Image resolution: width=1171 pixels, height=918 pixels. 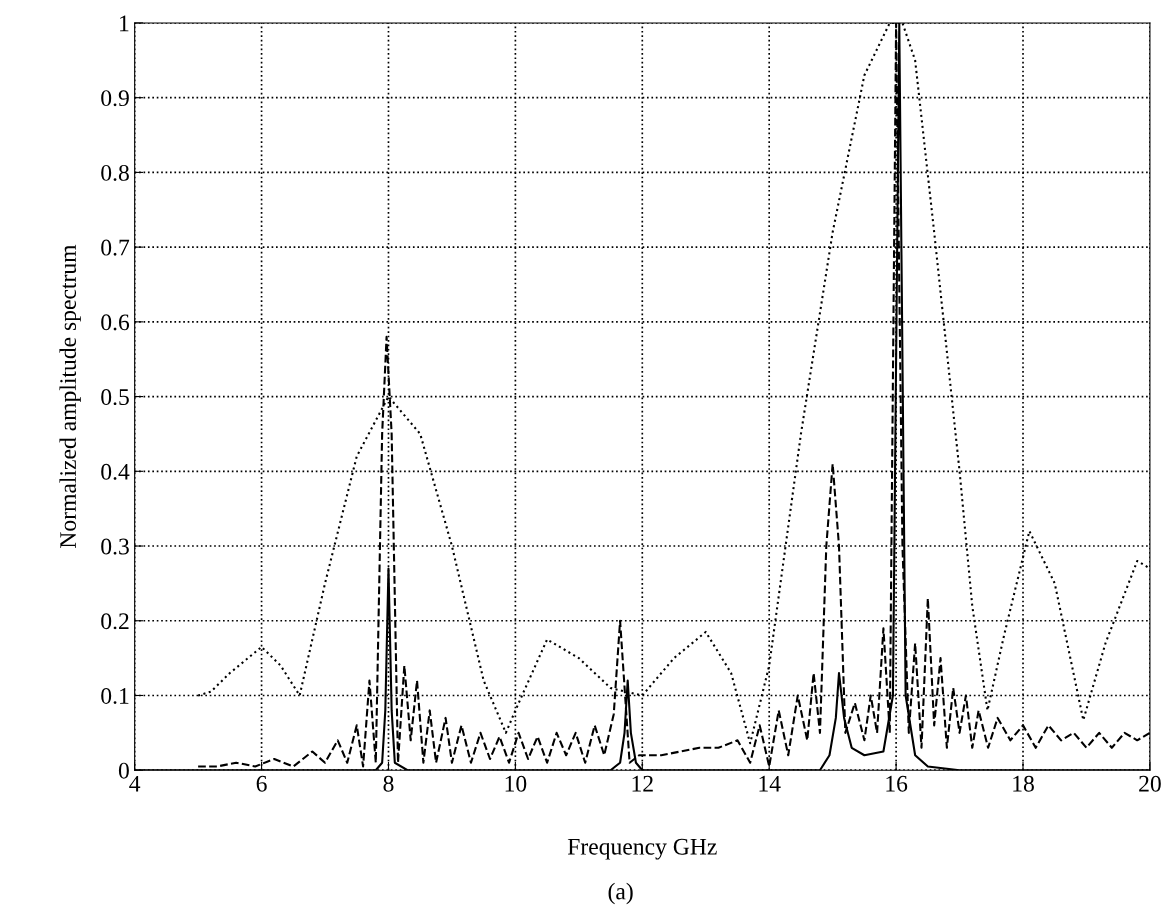 I want to click on y-tick-label: 0.8, so click(x=115, y=172).